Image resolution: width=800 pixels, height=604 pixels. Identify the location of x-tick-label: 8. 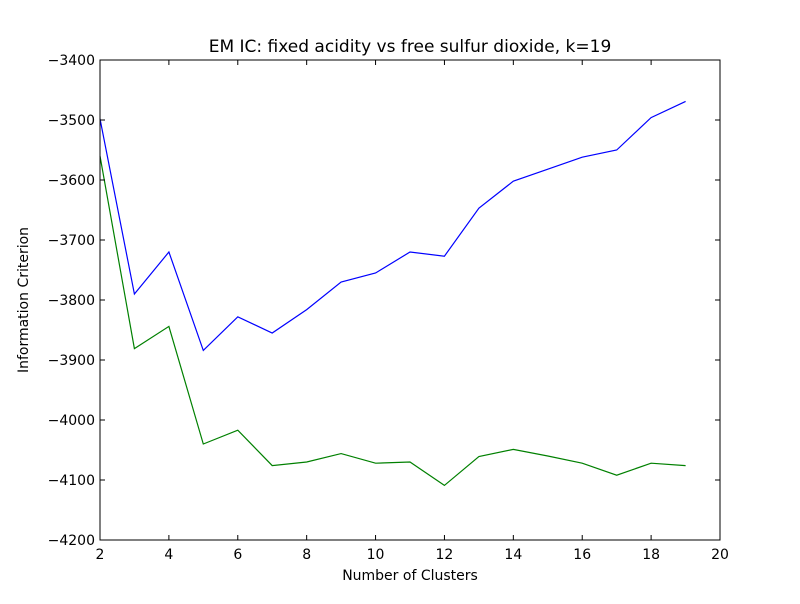
(306, 555).